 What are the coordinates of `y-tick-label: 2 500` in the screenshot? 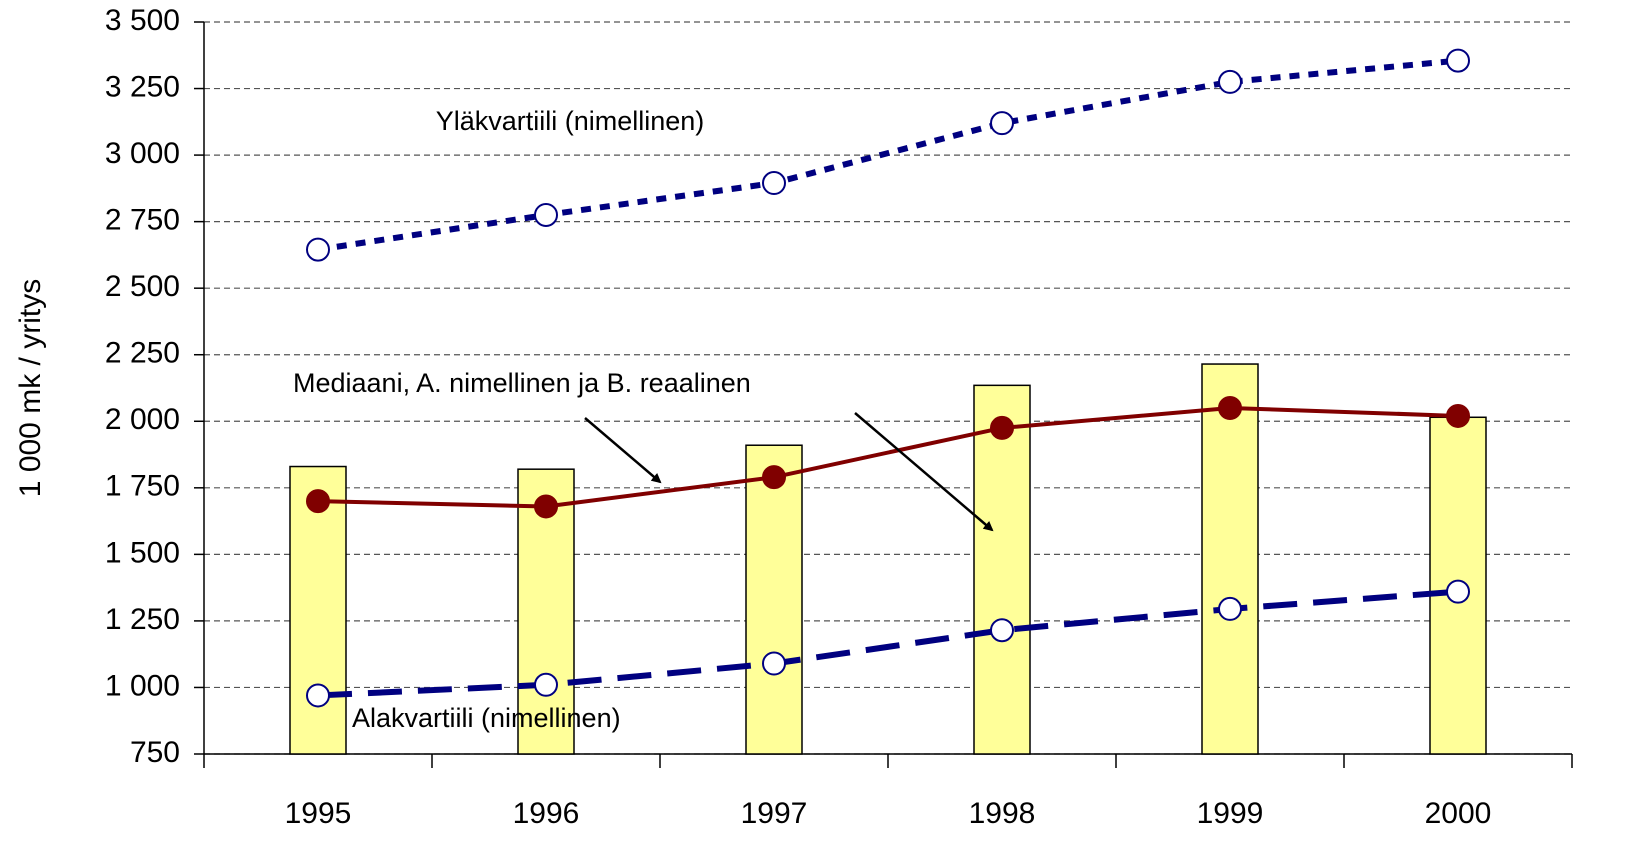 It's located at (142, 286).